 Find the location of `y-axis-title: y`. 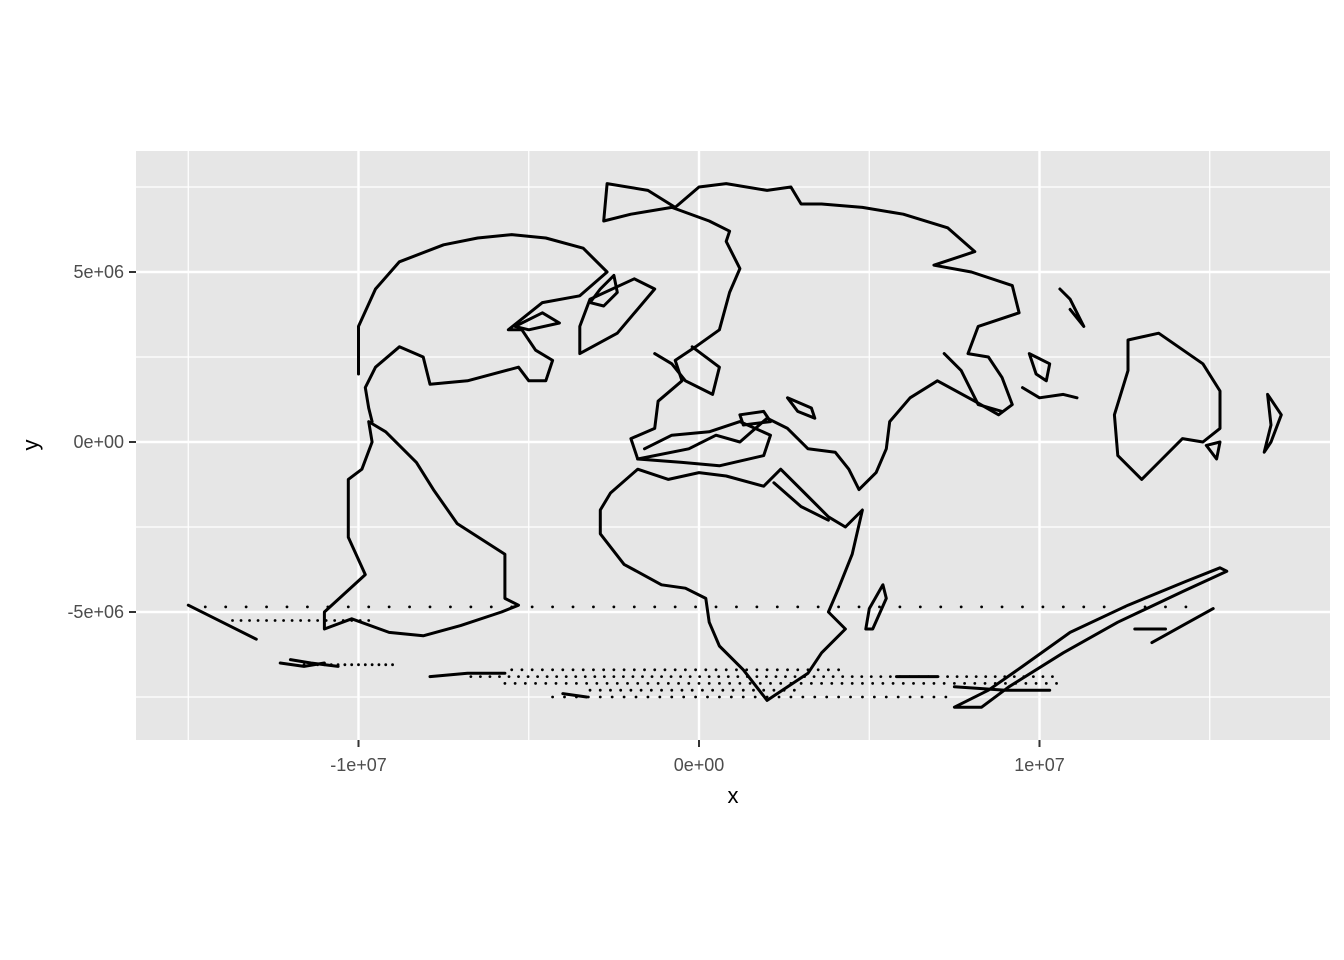

y-axis-title: y is located at coordinates (30, 445).